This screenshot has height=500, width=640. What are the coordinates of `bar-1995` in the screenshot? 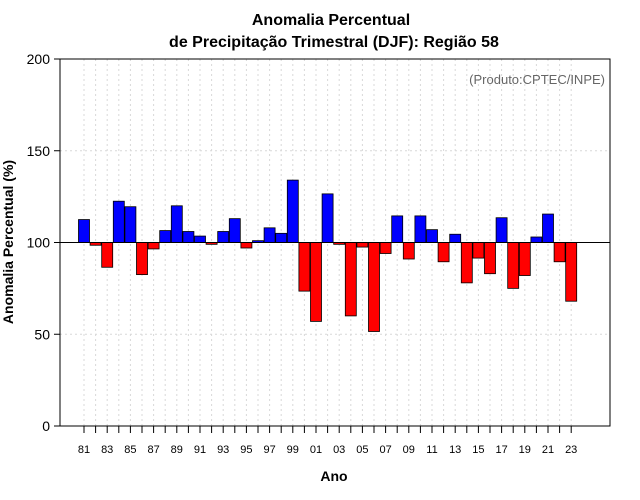 It's located at (246, 245).